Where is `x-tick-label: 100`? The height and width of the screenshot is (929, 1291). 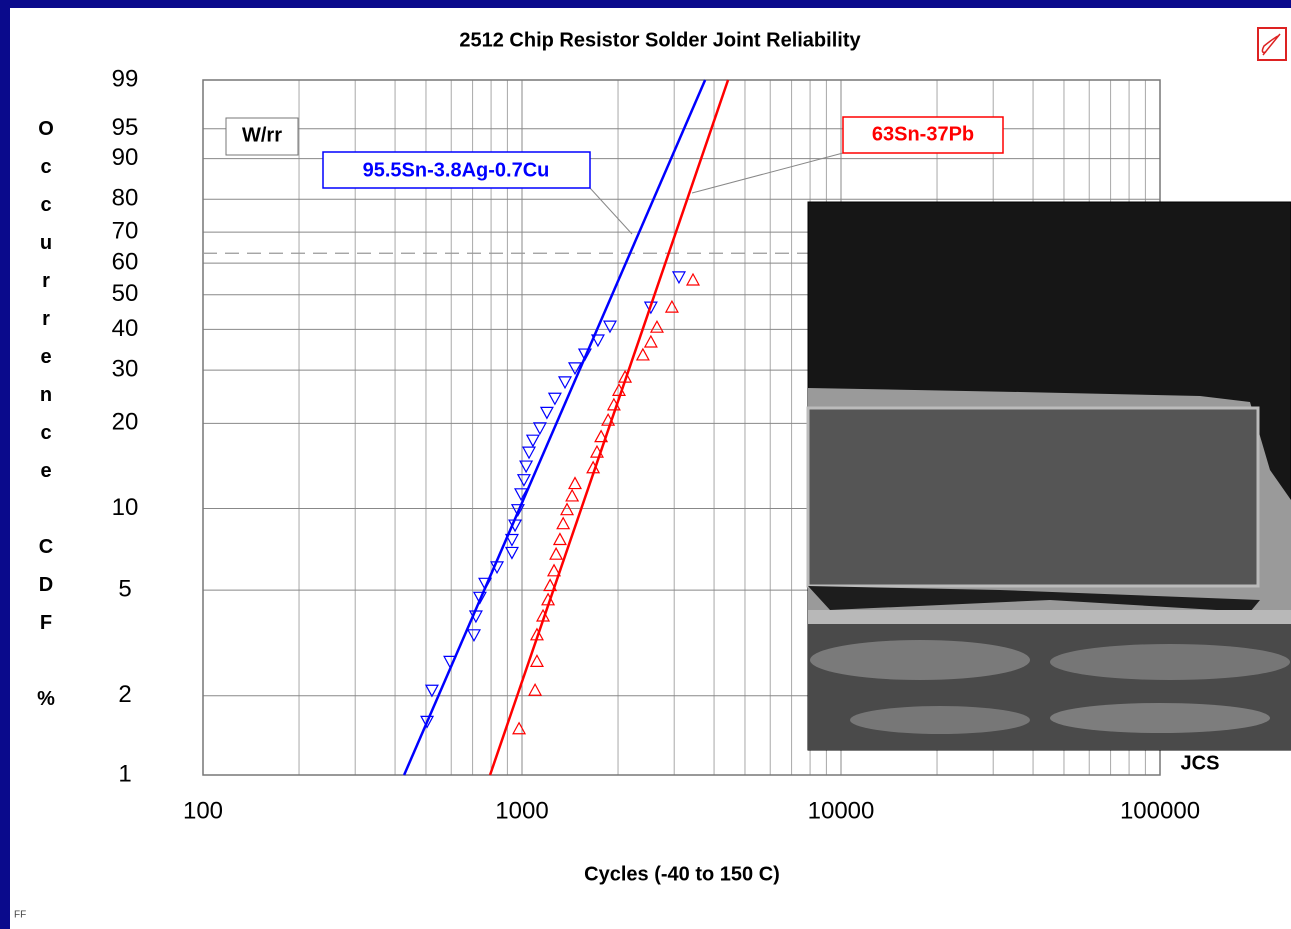
x-tick-label: 100 is located at coordinates (203, 810).